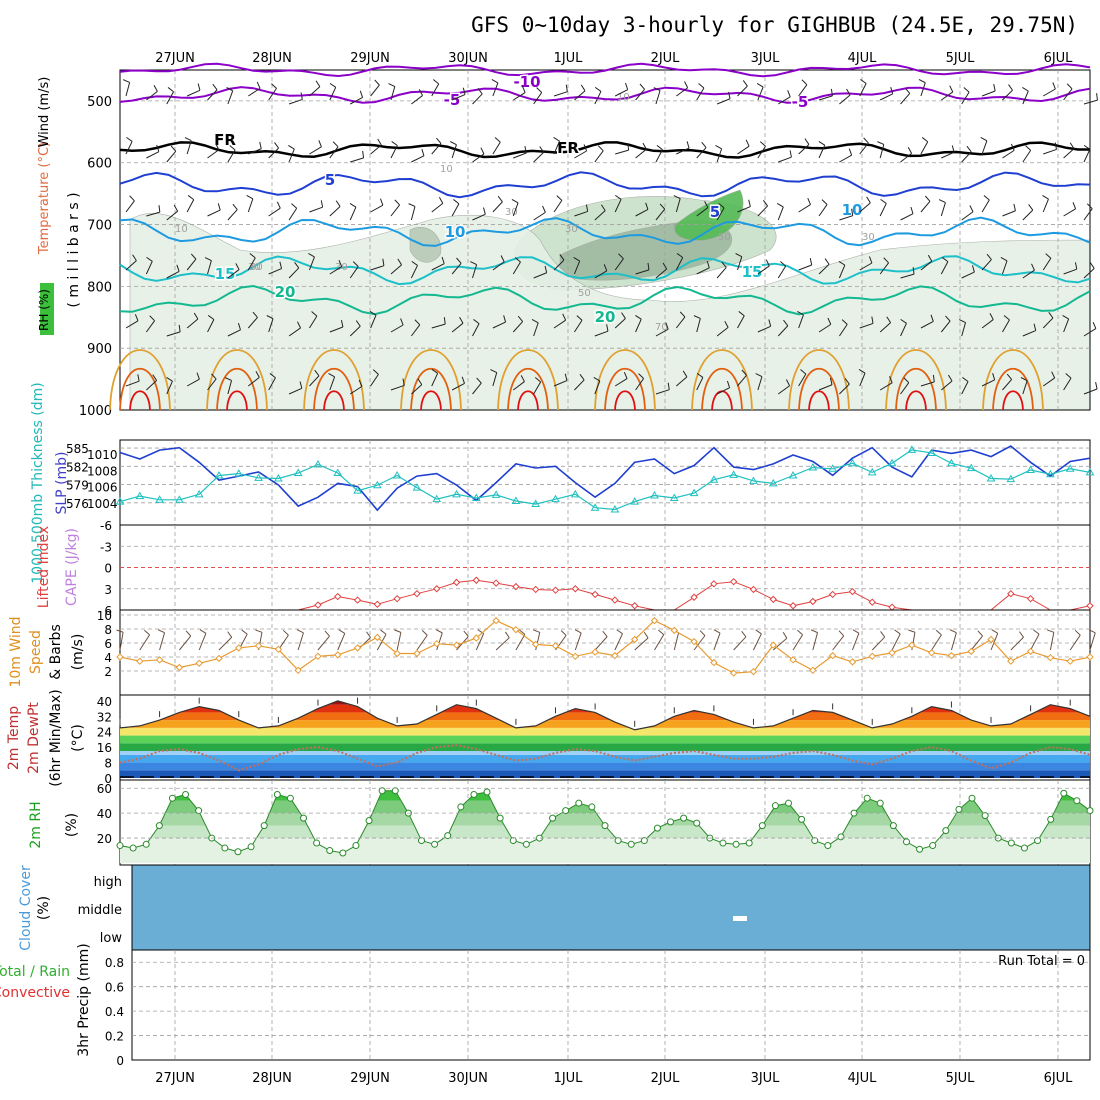  What do you see at coordinates (108, 779) in the screenshot?
I see `temp-tick: 0` at bounding box center [108, 779].